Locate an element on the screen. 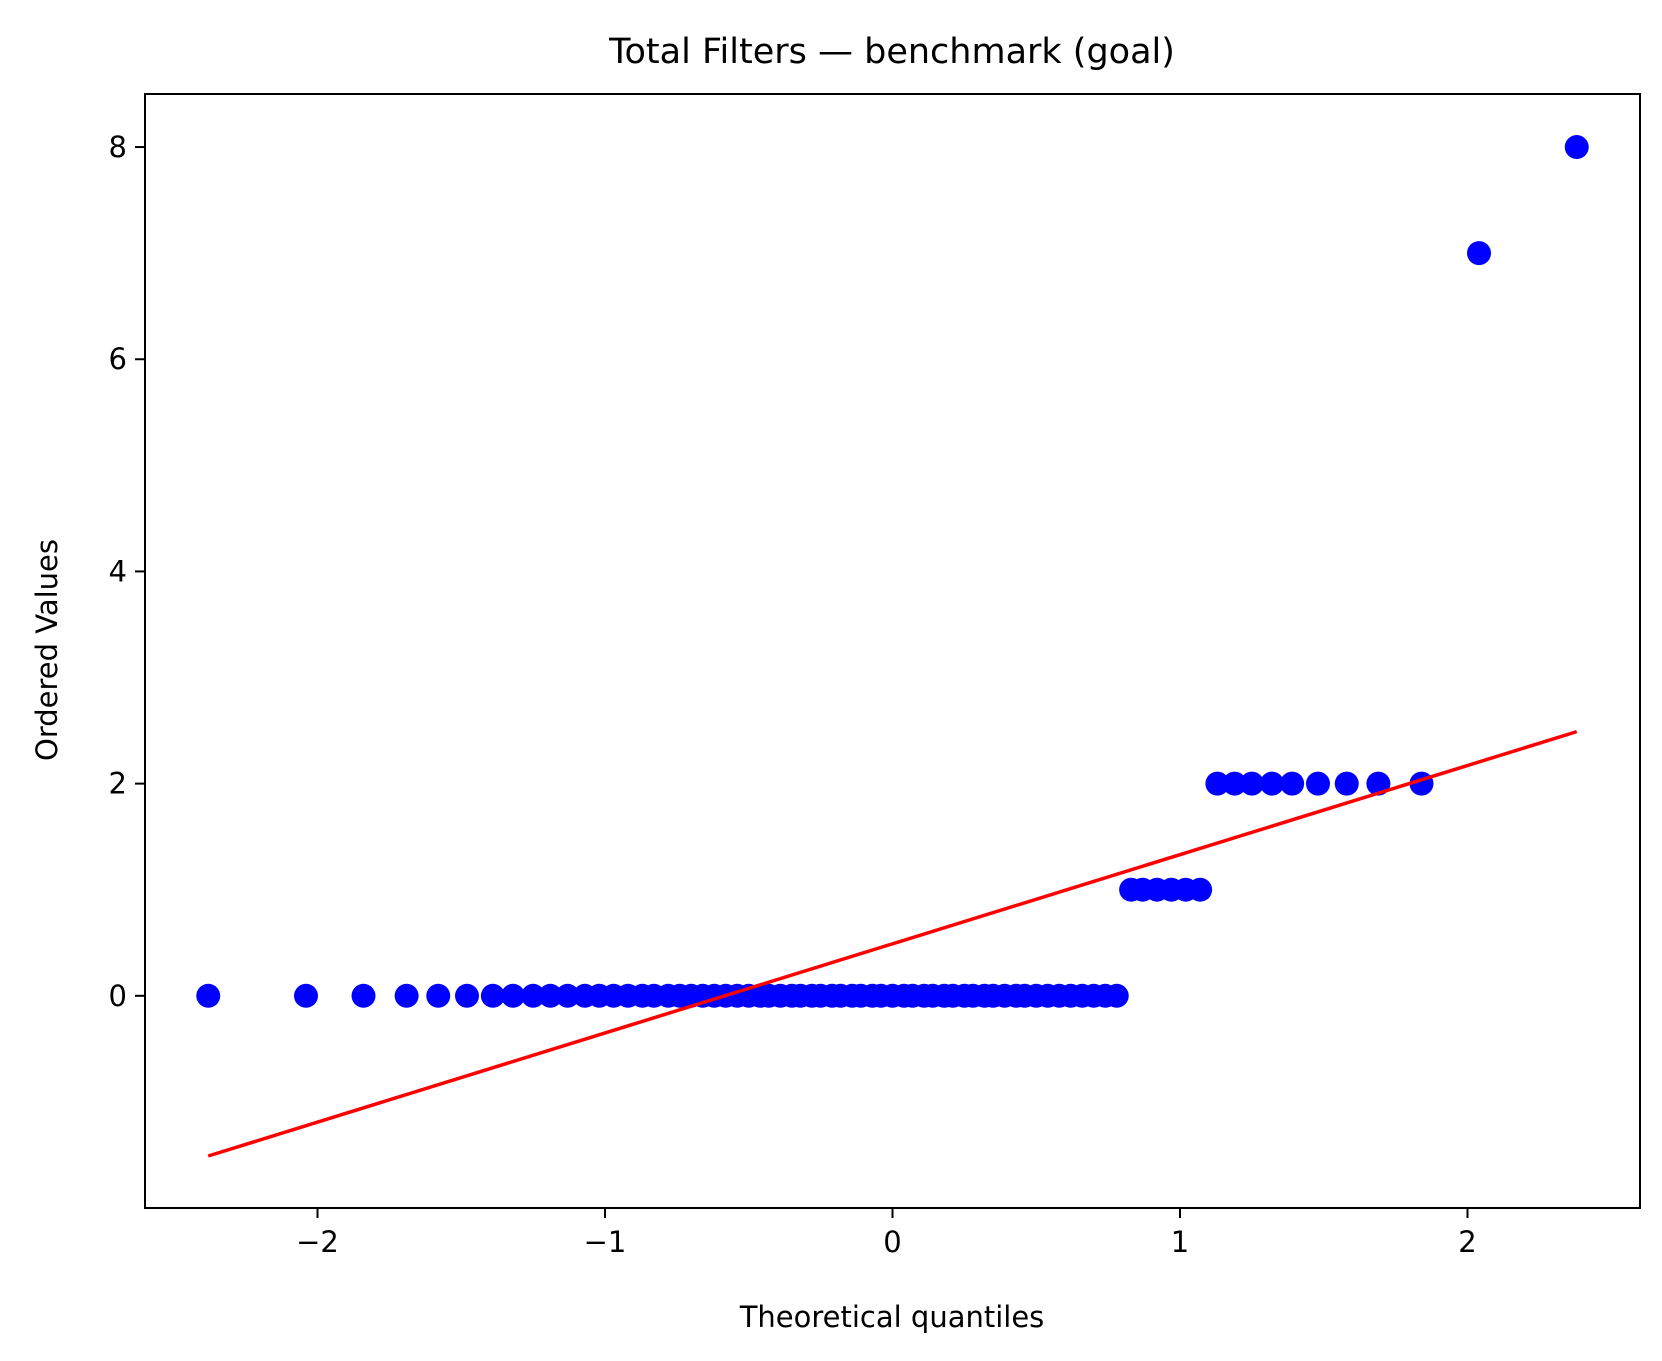 The width and height of the screenshot is (1662, 1361). x-tick-label: 0 is located at coordinates (892, 1242).